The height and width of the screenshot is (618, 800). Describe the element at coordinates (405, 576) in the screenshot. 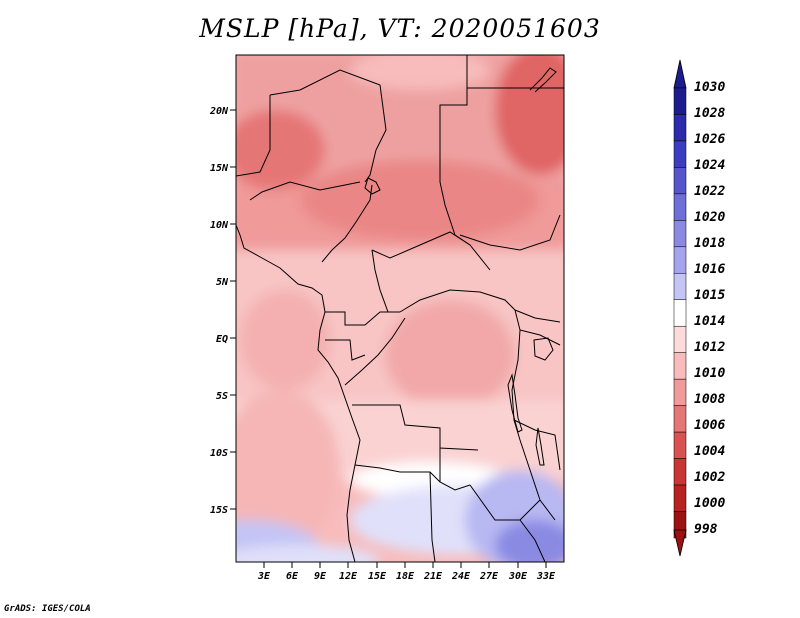

I see `lon-label-18e: 18E` at that location.